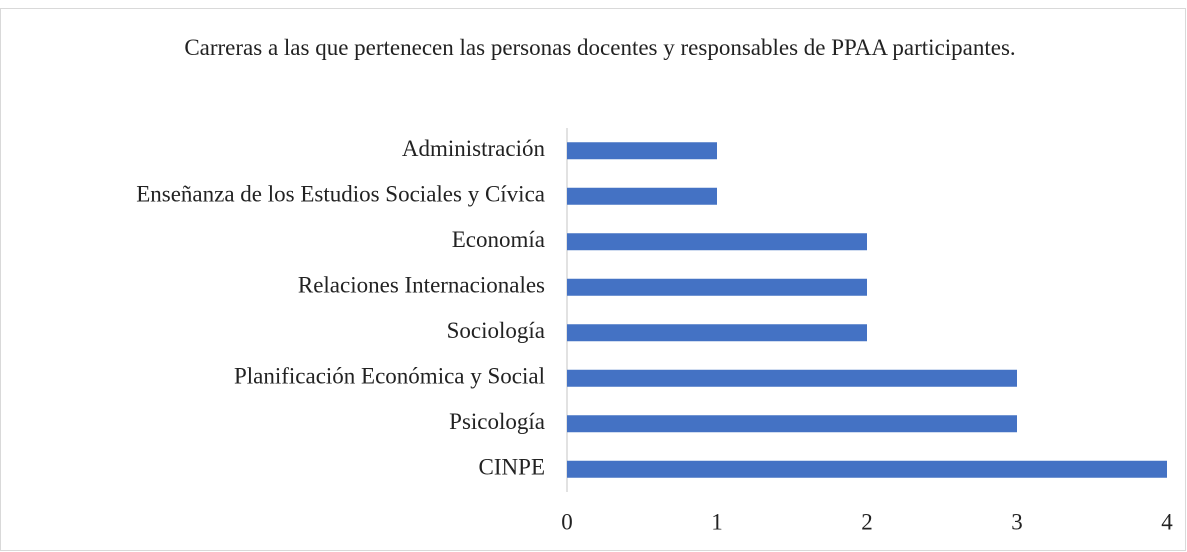 This screenshot has width=1187, height=552. What do you see at coordinates (496, 330) in the screenshot?
I see `y-tick-label: Sociología` at bounding box center [496, 330].